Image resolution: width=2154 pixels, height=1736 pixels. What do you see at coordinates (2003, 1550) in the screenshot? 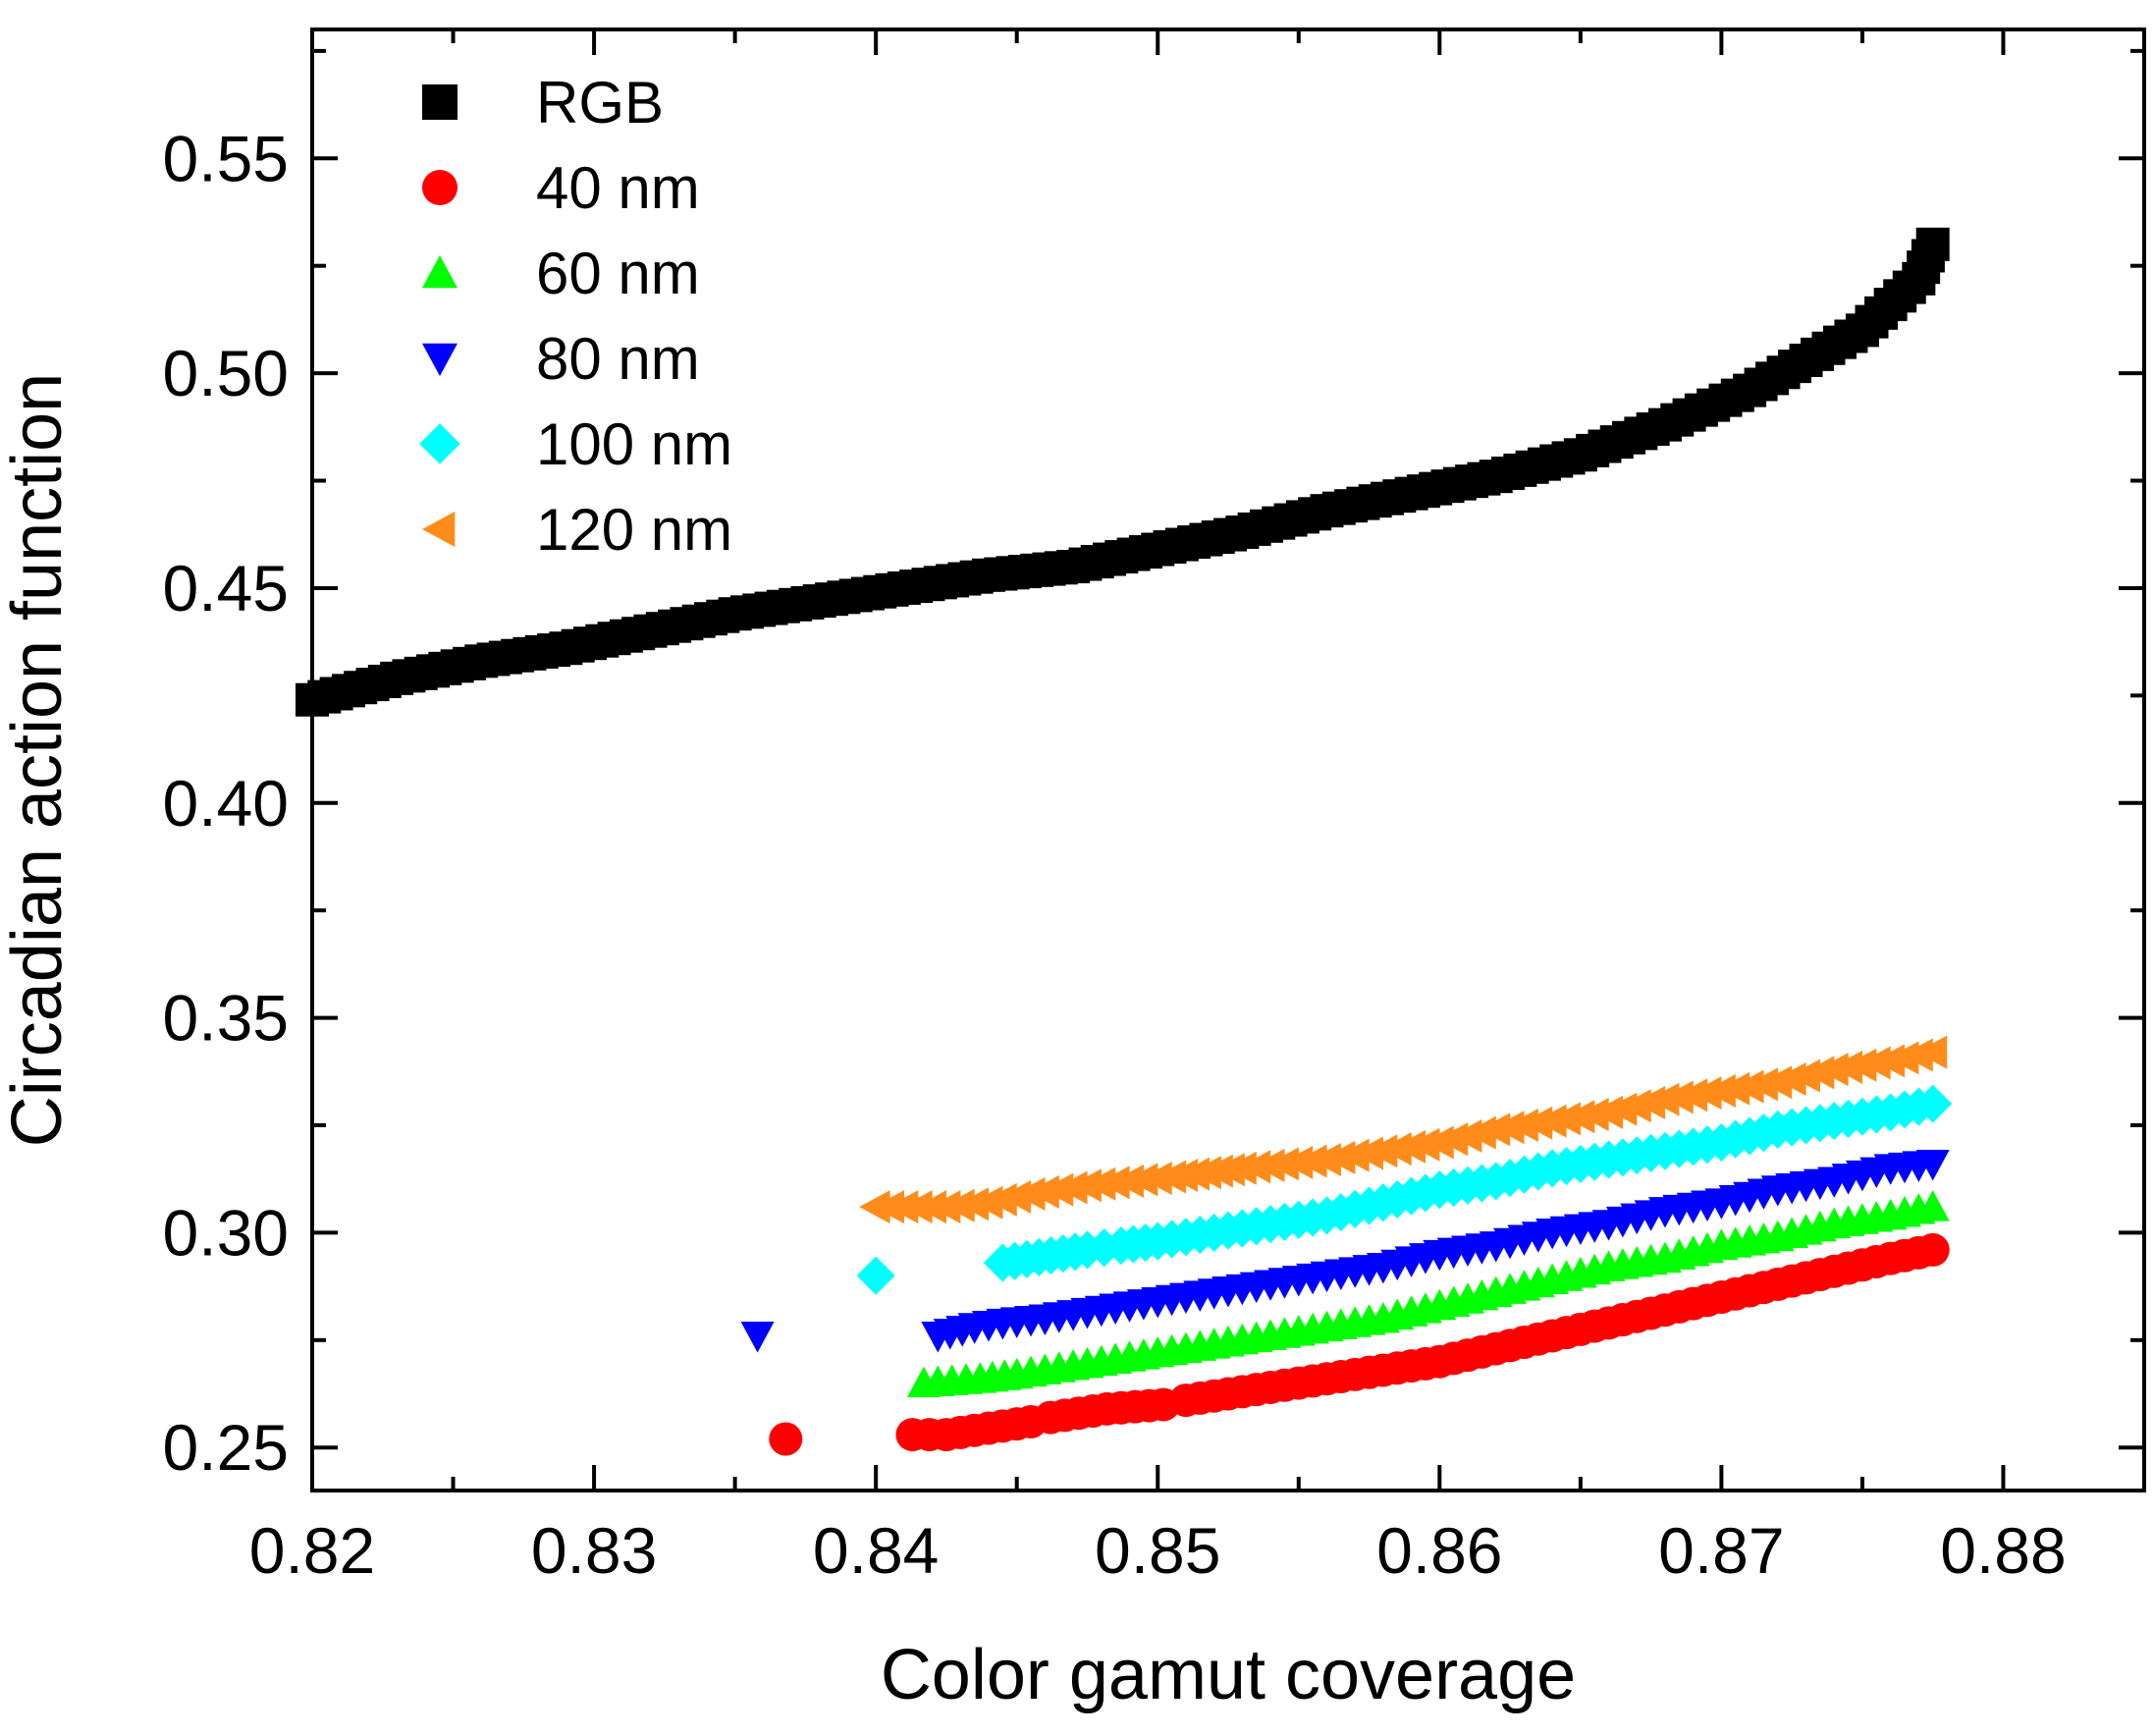
I see `x-tick-label: 0.88` at bounding box center [2003, 1550].